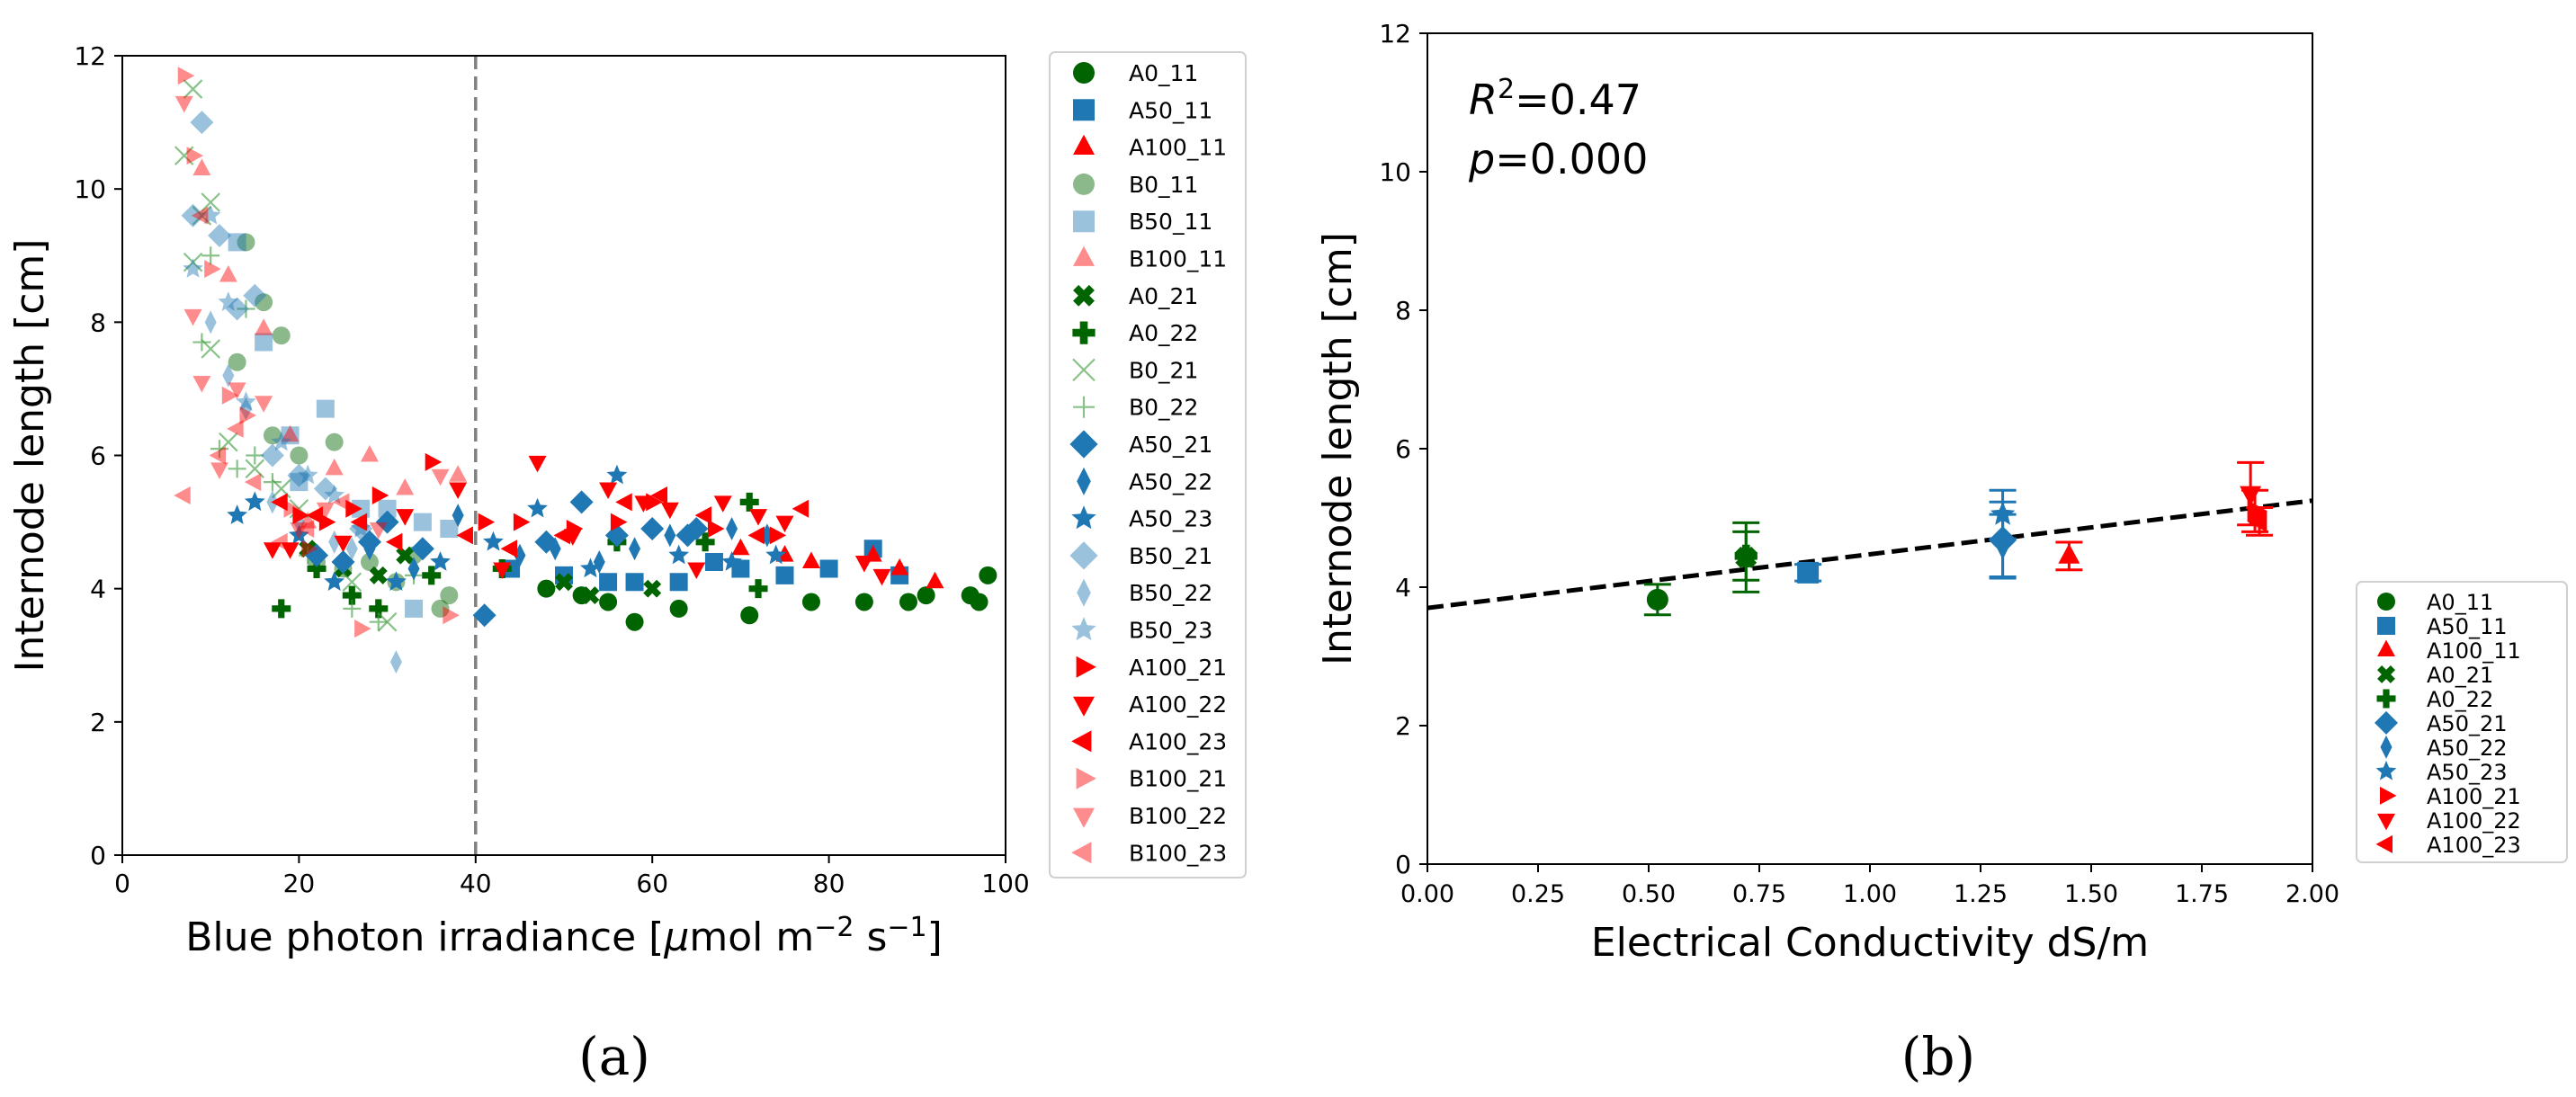 Image resolution: width=2576 pixels, height=1097 pixels. What do you see at coordinates (98, 456) in the screenshot?
I see `y-tick-label: 6` at bounding box center [98, 456].